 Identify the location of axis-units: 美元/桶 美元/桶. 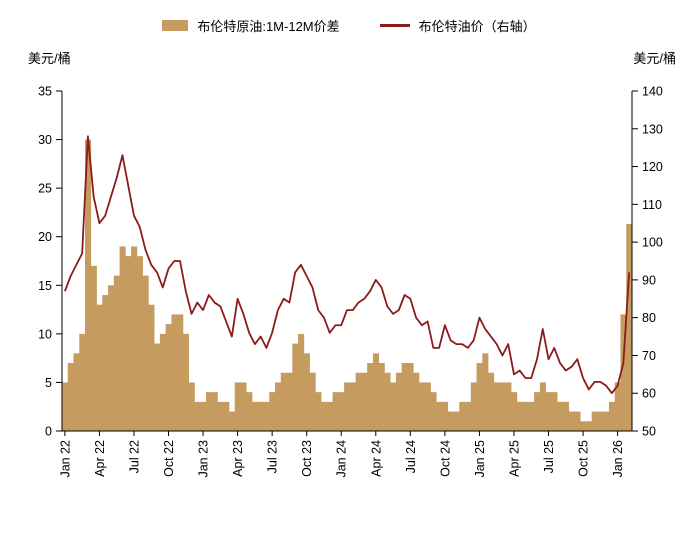
(349, 57).